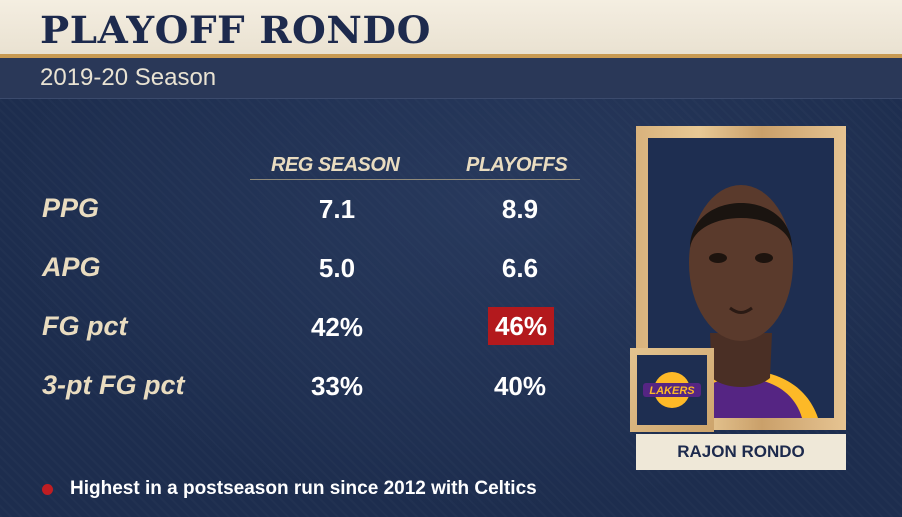 This screenshot has width=902, height=517. What do you see at coordinates (71, 267) in the screenshot?
I see `row-label-apg: APG` at bounding box center [71, 267].